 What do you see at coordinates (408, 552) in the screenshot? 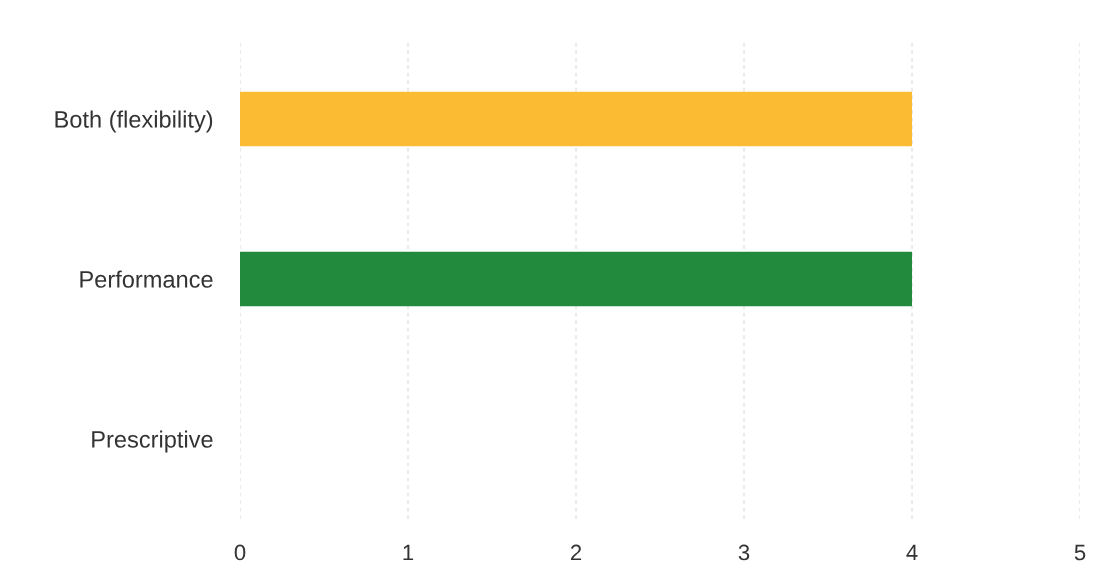
I see `x-tick-label: 1` at bounding box center [408, 552].